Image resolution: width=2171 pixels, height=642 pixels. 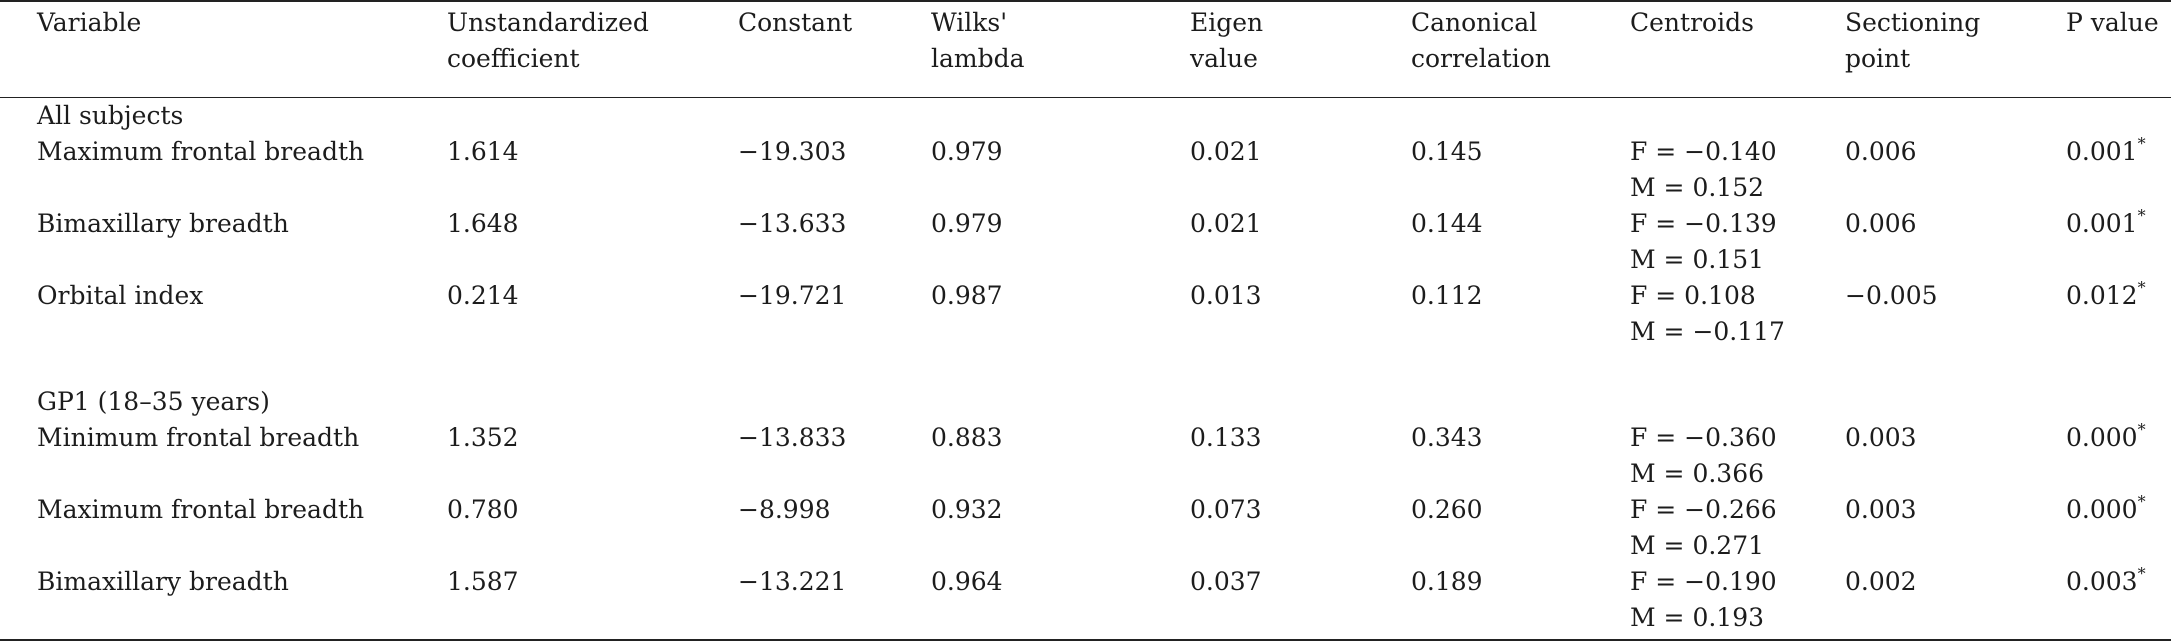 What do you see at coordinates (1447, 151) in the screenshot?
I see `canonical-correlation-value: 0.145` at bounding box center [1447, 151].